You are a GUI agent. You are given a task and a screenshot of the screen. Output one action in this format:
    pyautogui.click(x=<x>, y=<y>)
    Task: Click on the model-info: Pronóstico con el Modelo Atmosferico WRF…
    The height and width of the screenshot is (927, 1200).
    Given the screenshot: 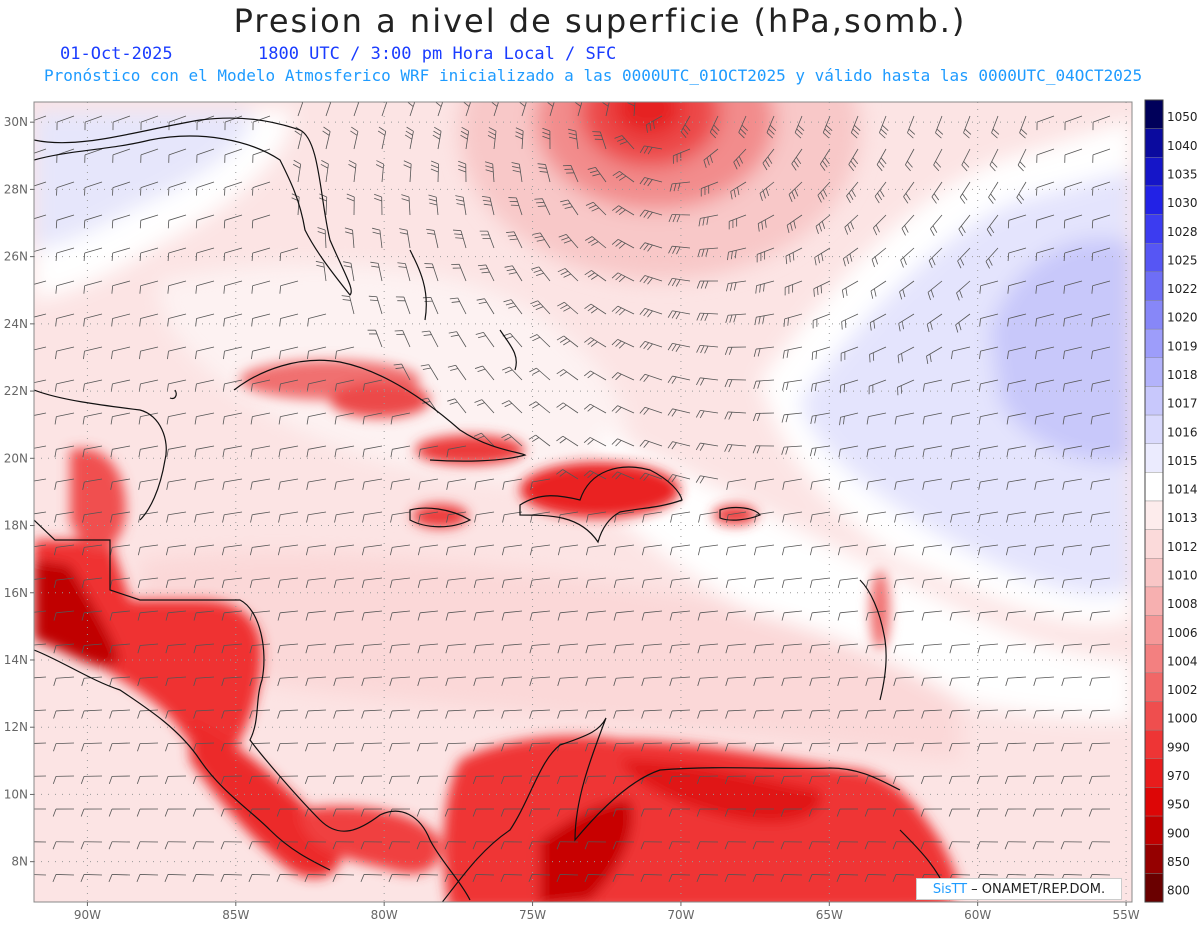 What is the action you would take?
    pyautogui.click(x=593, y=75)
    